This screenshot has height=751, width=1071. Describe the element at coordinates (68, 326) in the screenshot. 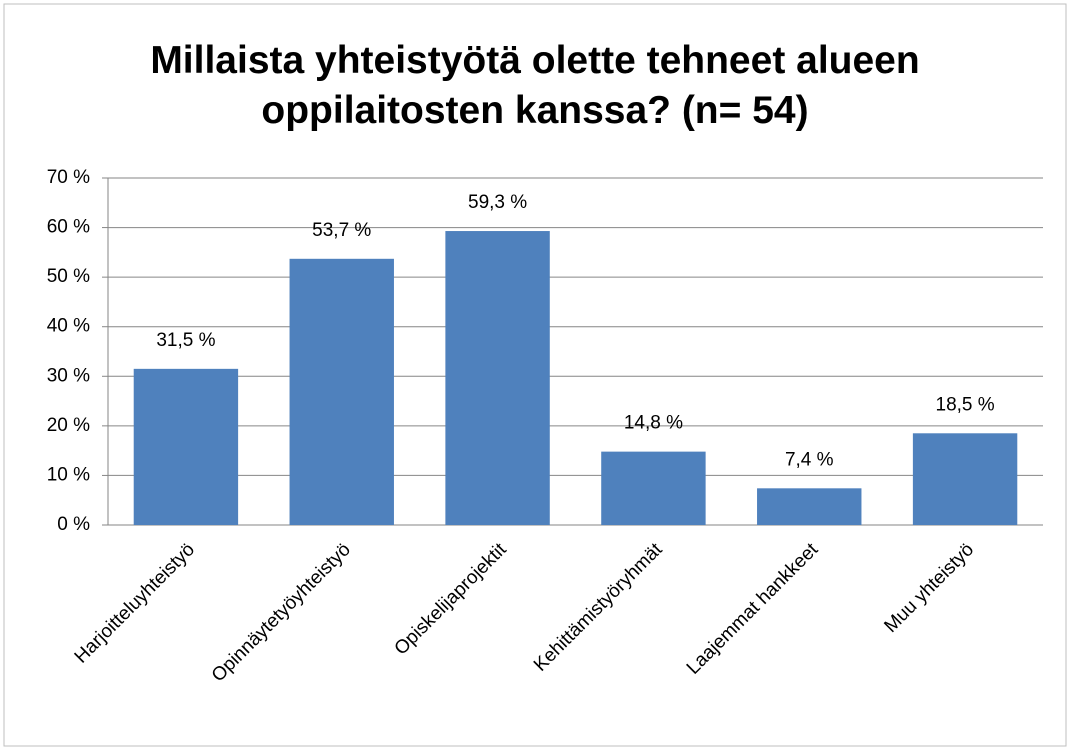

I see `y-tick-label: 40 %` at that location.